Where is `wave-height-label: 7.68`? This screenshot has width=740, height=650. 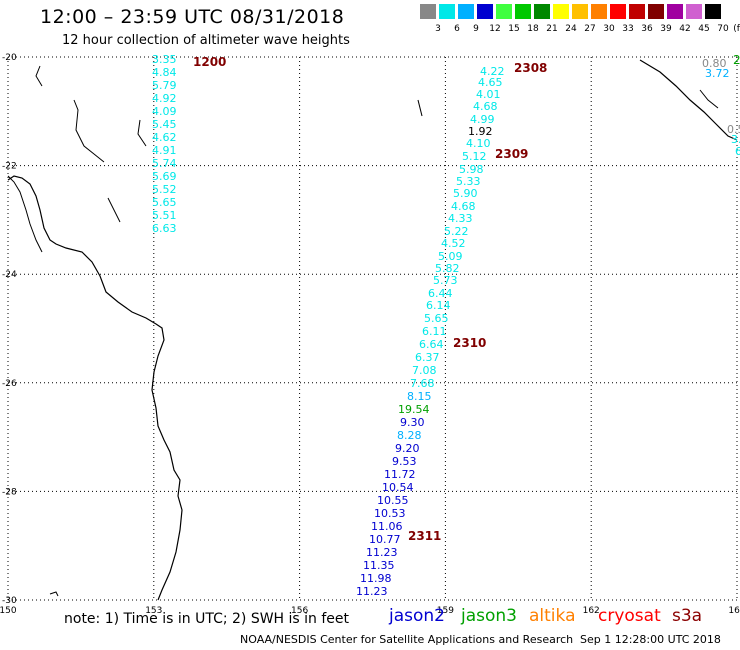
wave-height-label: 7.68 is located at coordinates (422, 383).